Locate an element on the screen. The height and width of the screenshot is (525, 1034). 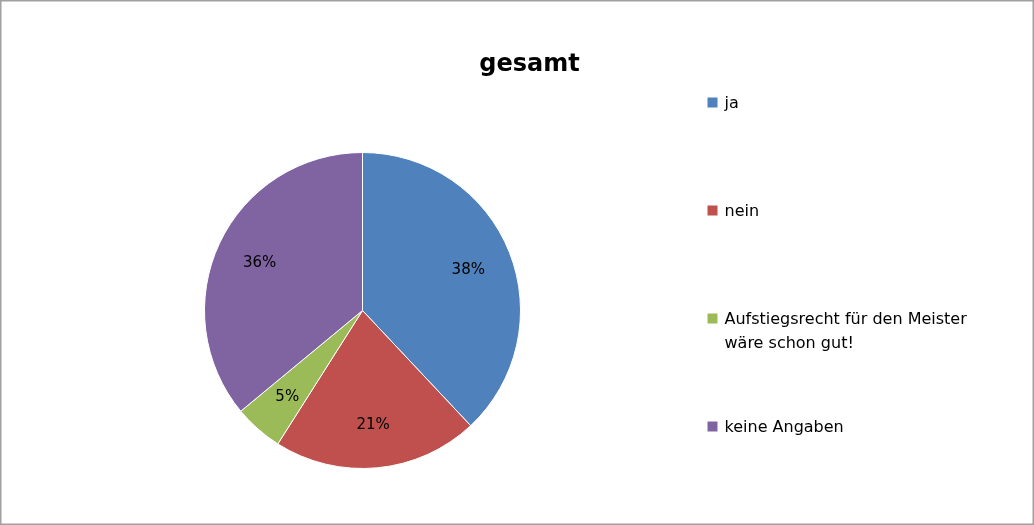
chart-title: gesamt is located at coordinates (529, 62).